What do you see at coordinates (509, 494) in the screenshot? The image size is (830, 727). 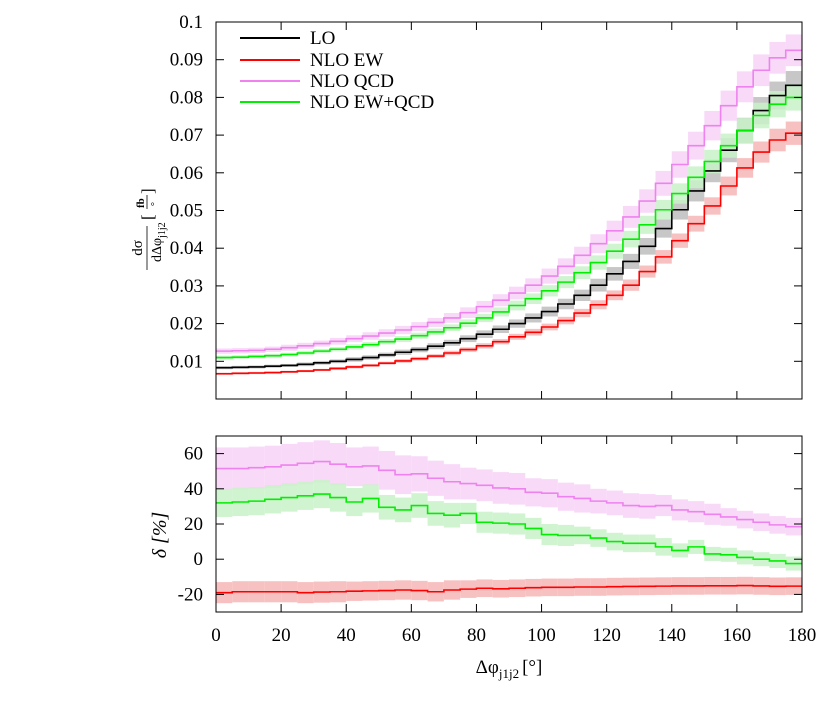 I see `bottom-line-nlo-qcd` at bounding box center [509, 494].